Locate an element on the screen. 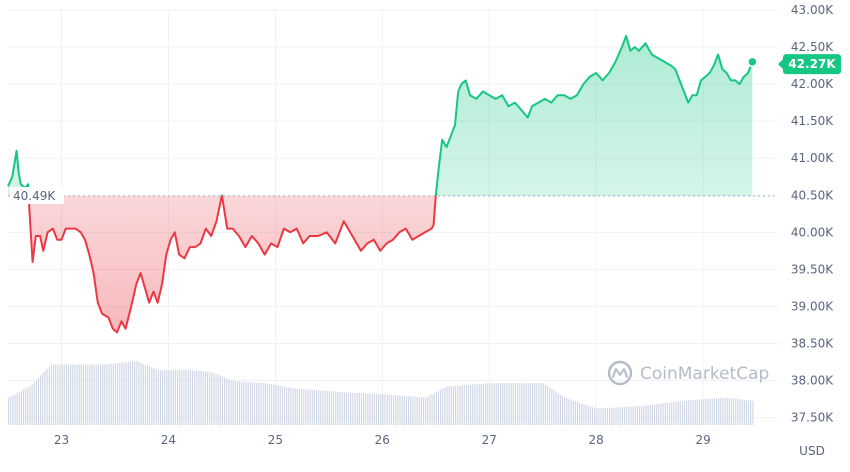 The image size is (850, 472). current-price-badge-bg is located at coordinates (812, 64).